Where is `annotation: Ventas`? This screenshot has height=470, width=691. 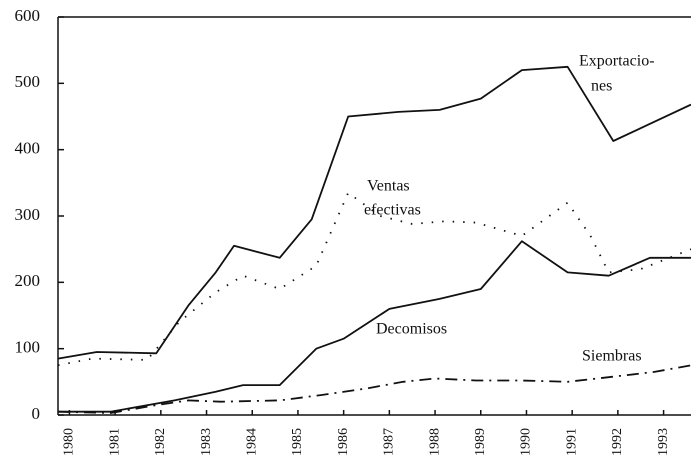 annotation: Ventas is located at coordinates (388, 186).